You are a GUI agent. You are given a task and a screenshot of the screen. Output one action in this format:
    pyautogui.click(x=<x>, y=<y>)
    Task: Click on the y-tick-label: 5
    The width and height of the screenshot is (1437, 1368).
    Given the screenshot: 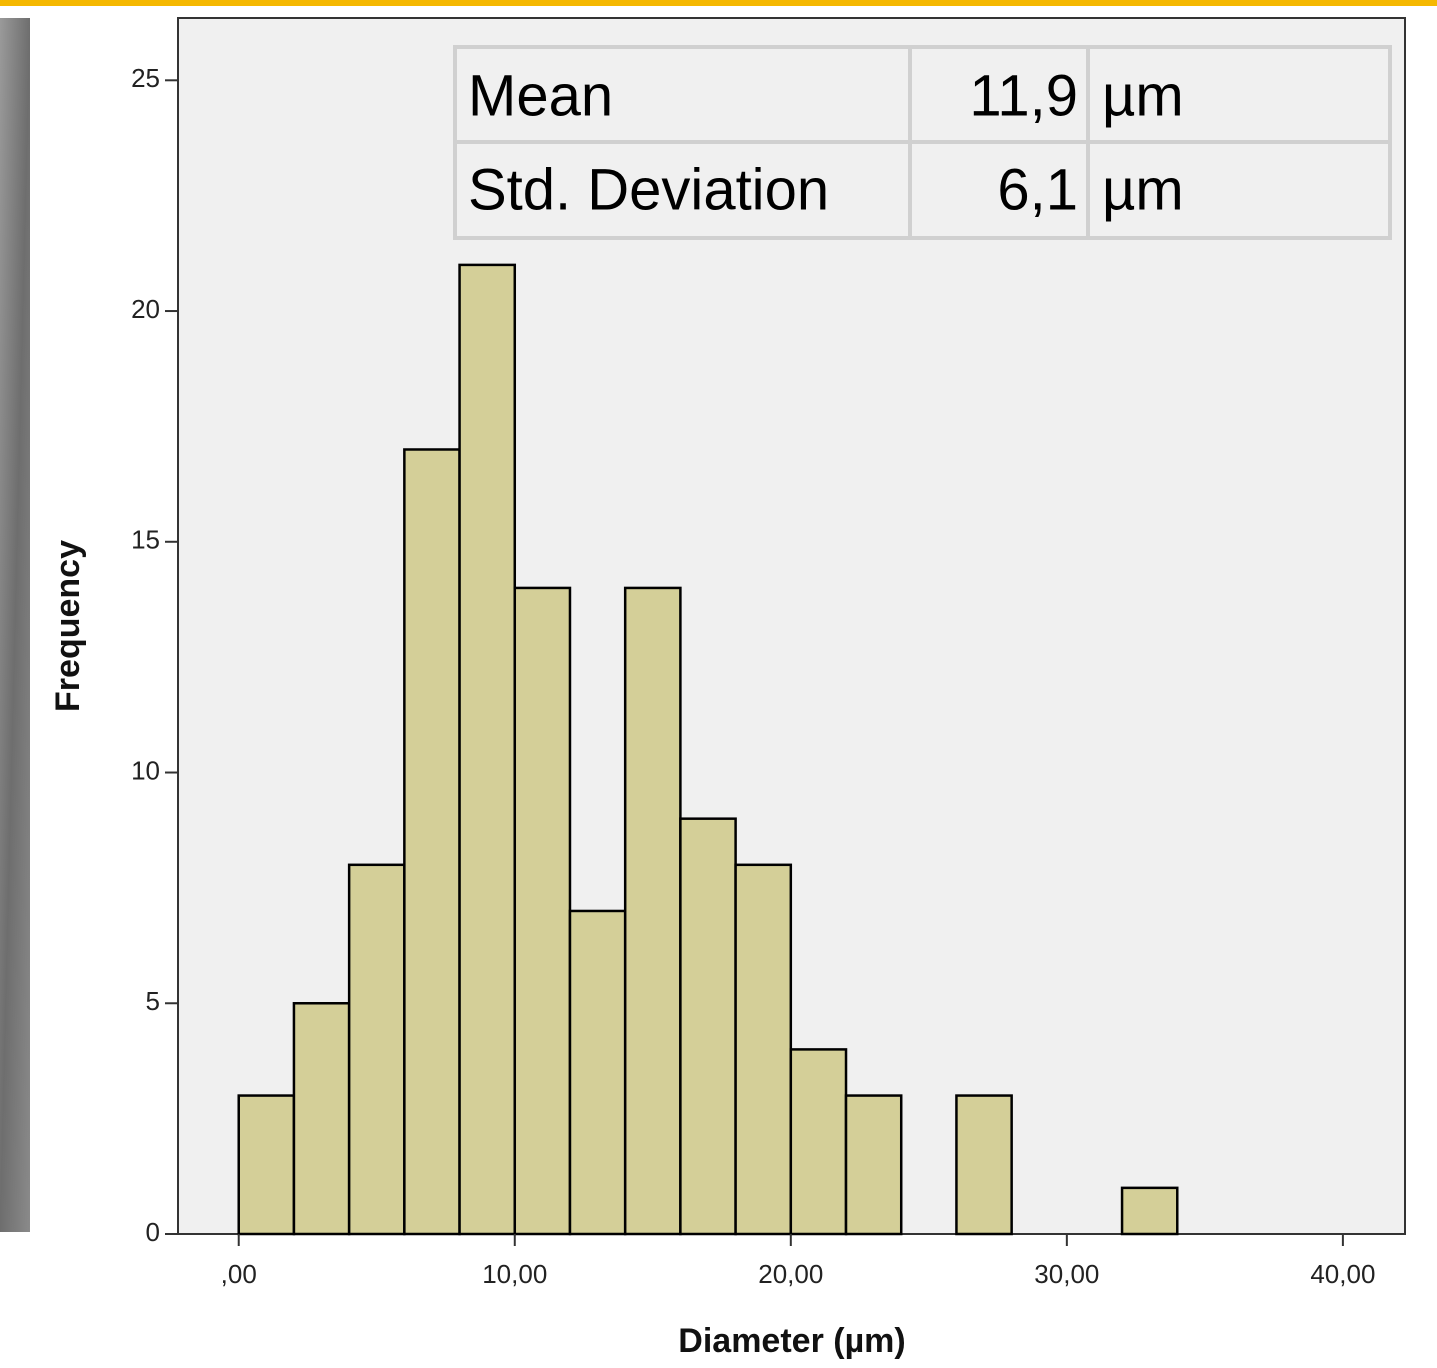 What is the action you would take?
    pyautogui.click(x=153, y=1001)
    